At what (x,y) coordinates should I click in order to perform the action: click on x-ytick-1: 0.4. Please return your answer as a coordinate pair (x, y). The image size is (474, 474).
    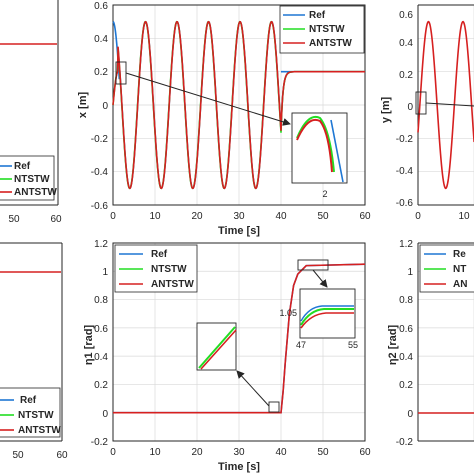
    Looking at the image, I should click on (101, 39).